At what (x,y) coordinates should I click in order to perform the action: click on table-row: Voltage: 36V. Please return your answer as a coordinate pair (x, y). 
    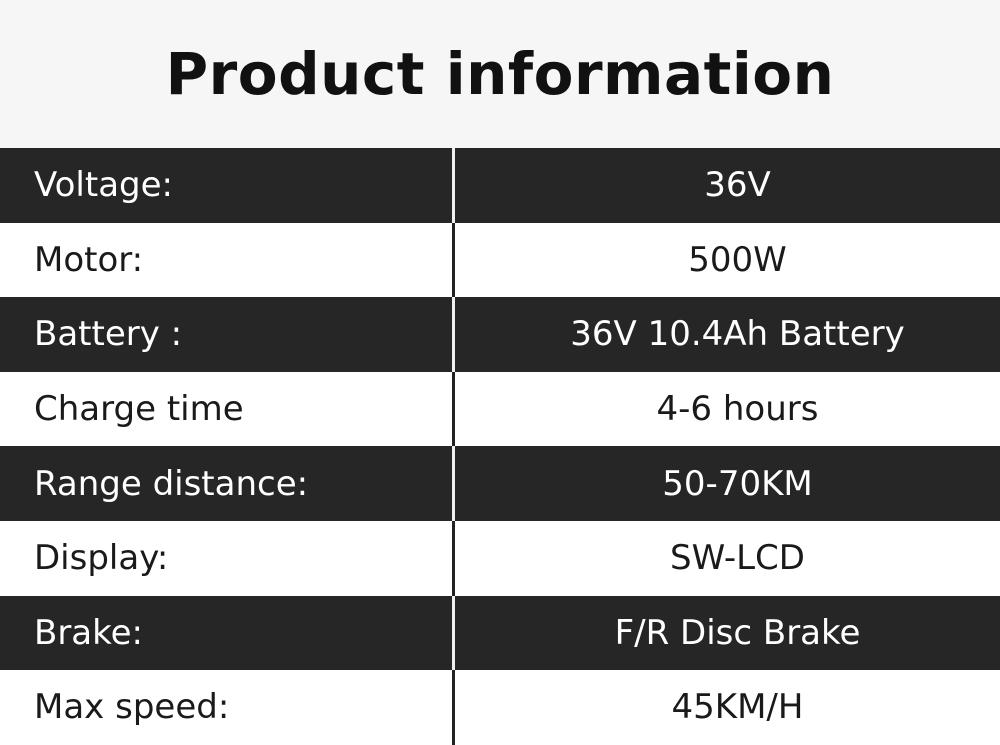
    Looking at the image, I should click on (500, 185).